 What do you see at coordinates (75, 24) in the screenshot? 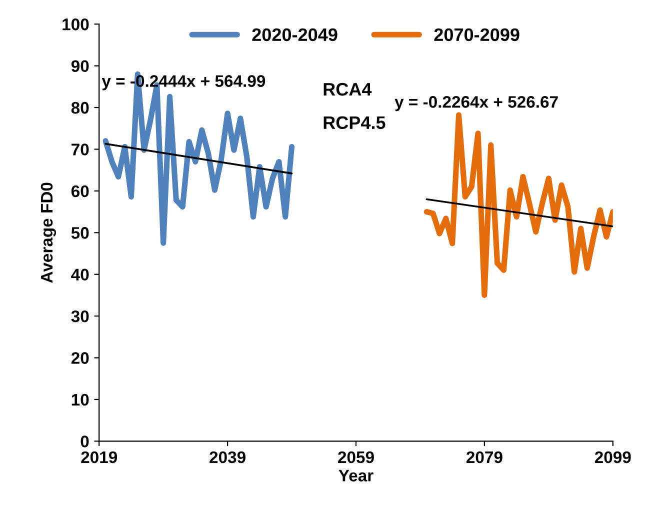
I see `y-tick-label: 100` at bounding box center [75, 24].